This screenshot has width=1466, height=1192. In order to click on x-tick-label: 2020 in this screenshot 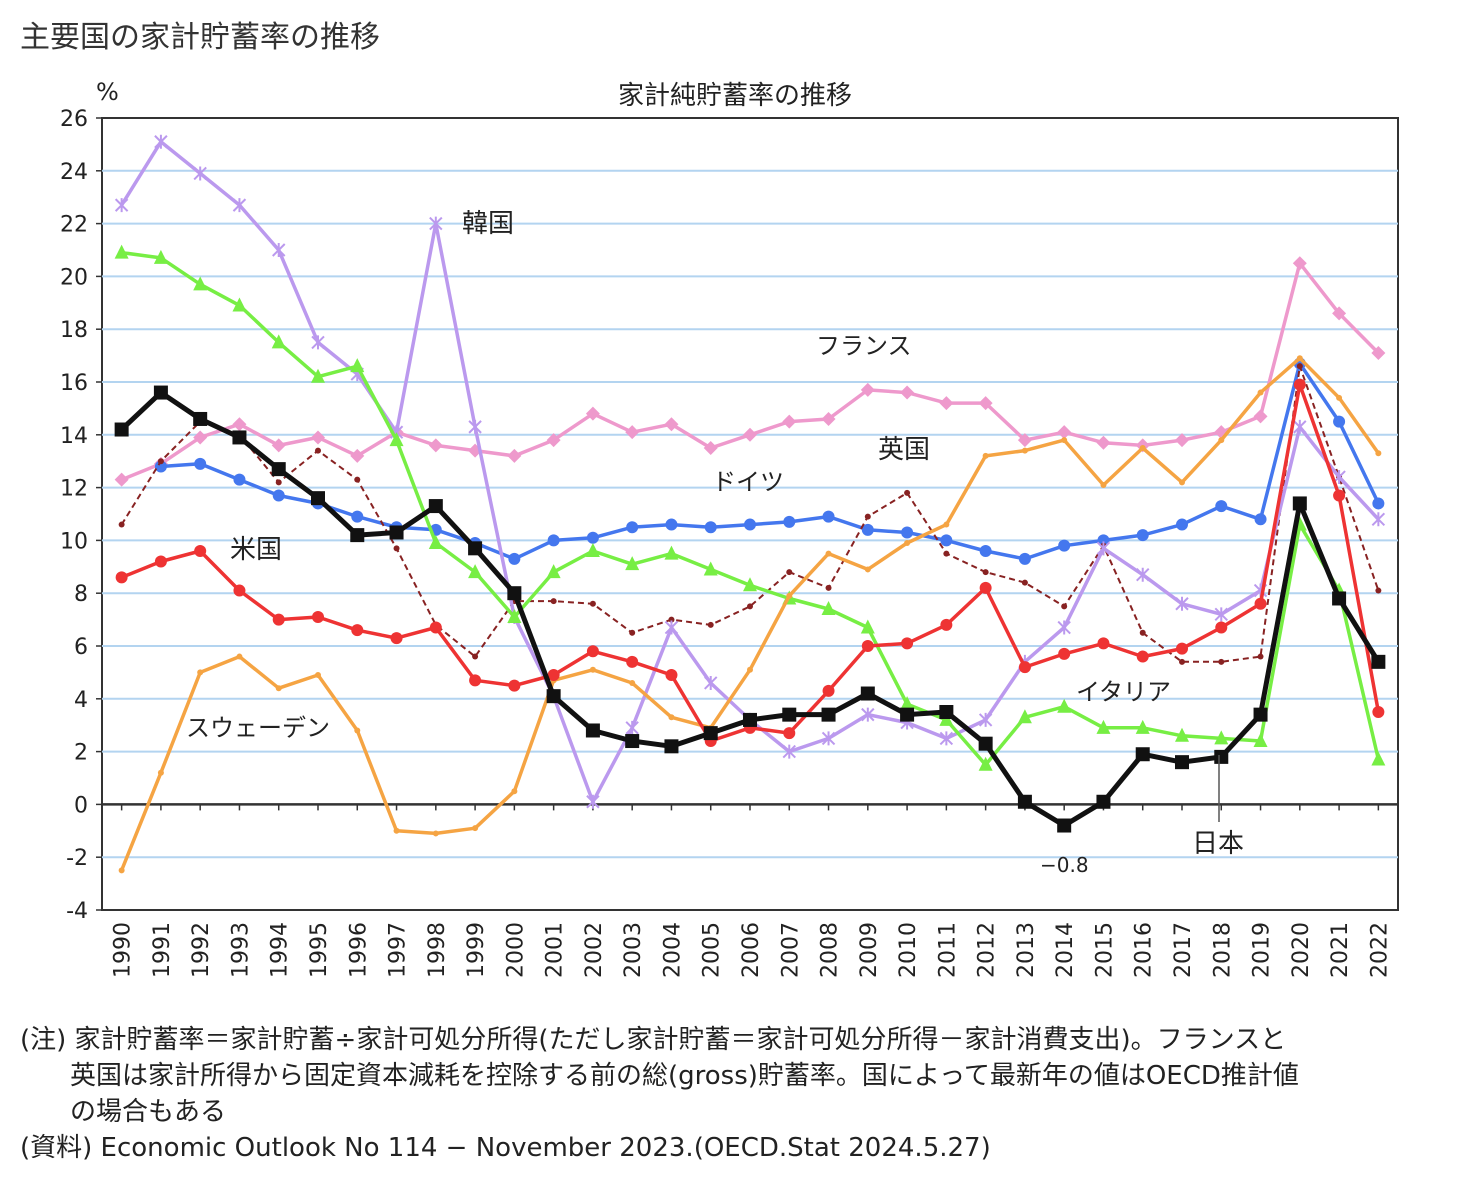, I will do `click(1301, 950)`.